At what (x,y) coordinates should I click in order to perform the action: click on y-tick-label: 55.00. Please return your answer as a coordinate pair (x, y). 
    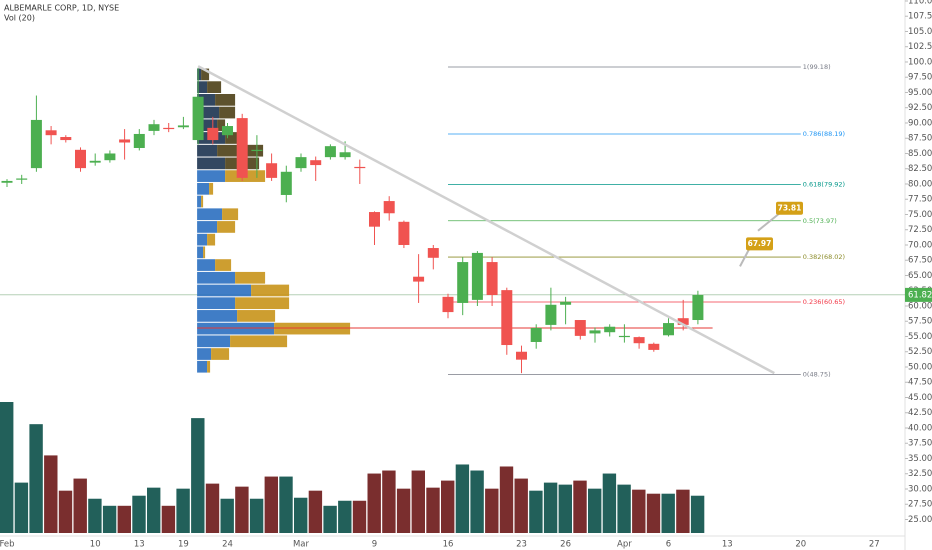
    Looking at the image, I should click on (920, 337).